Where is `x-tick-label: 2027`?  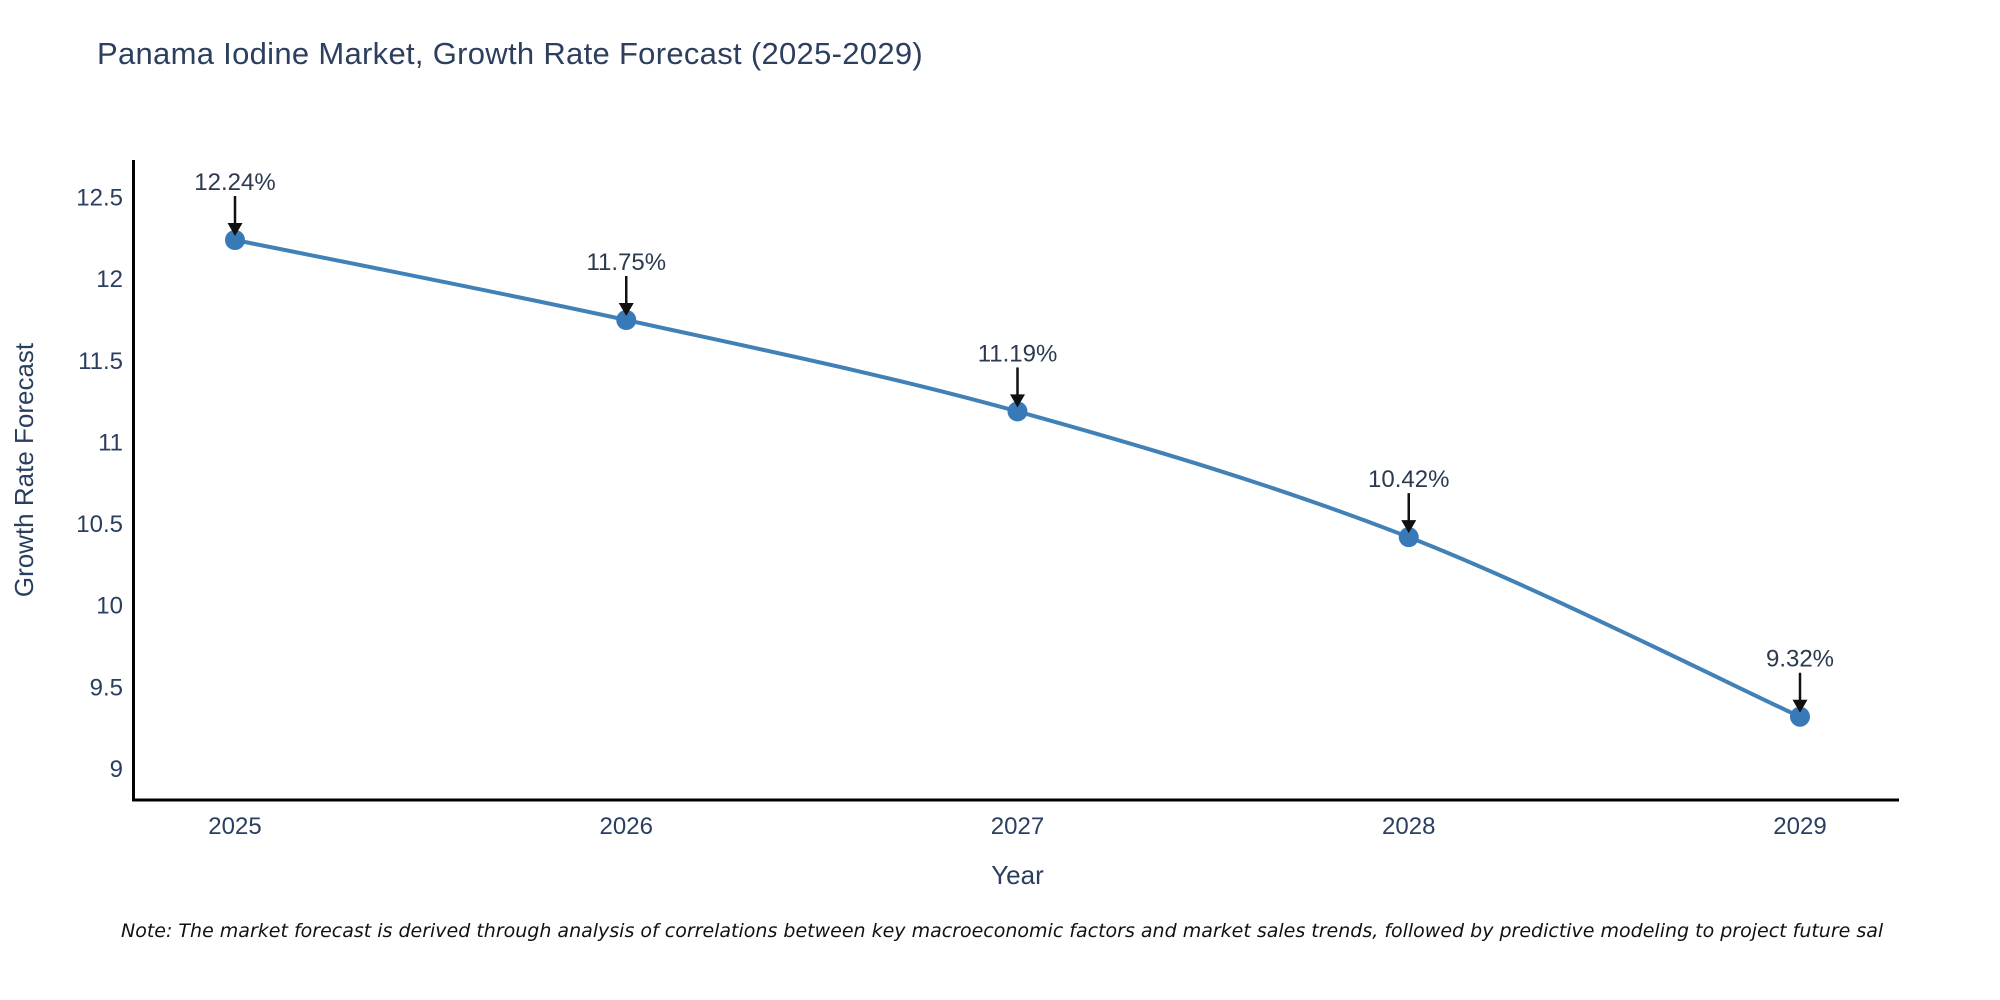
x-tick-label: 2027 is located at coordinates (1017, 826).